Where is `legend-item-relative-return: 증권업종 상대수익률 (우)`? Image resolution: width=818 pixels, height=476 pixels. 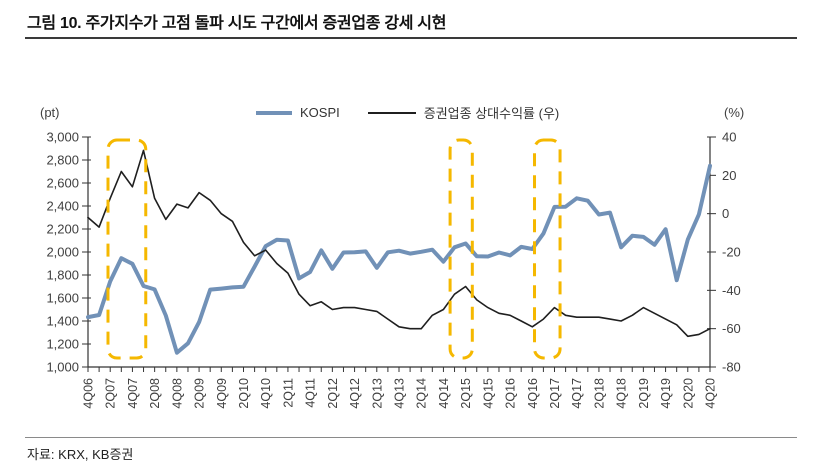
legend-item-relative-return: 증권업종 상대수익률 (우) is located at coordinates (463, 112).